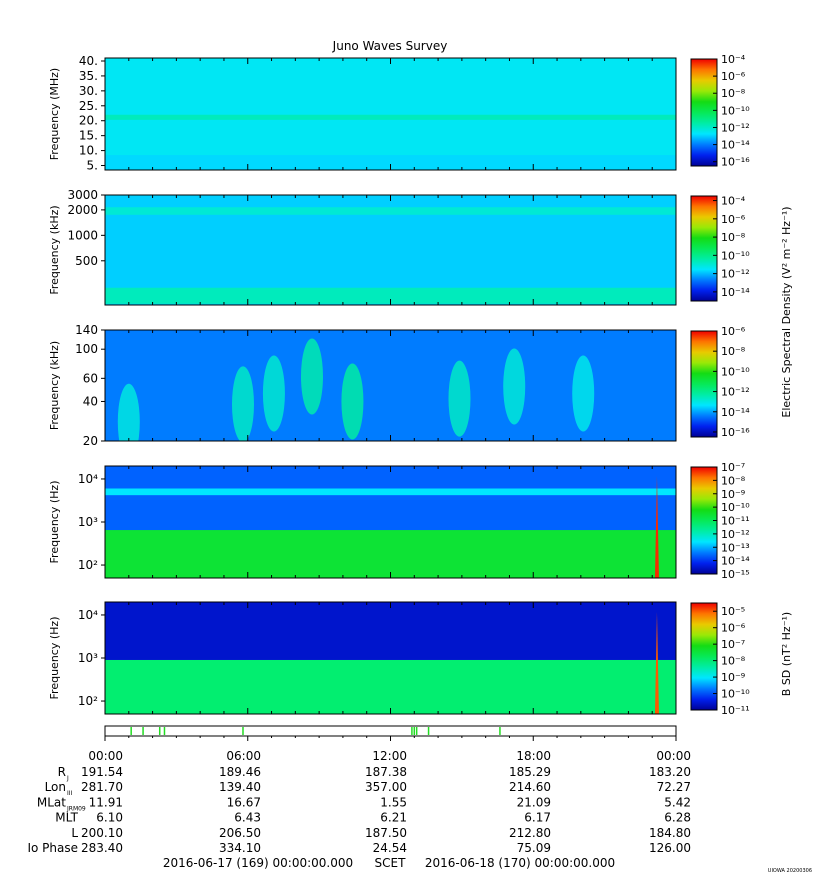  What do you see at coordinates (102, 772) in the screenshot?
I see `ephemeris-value: 191.54` at bounding box center [102, 772].